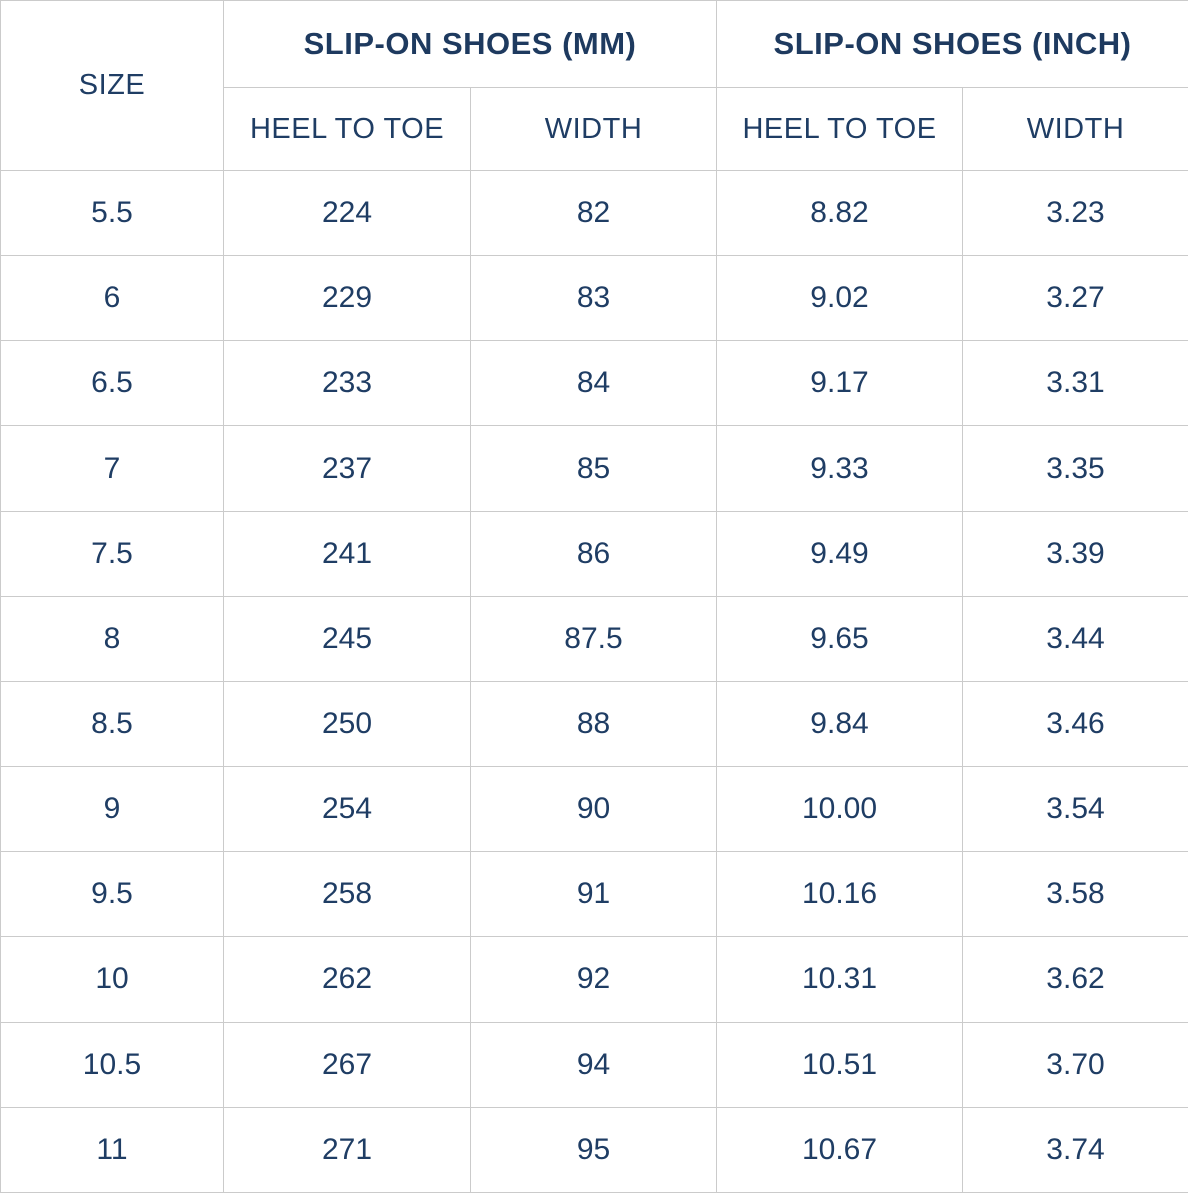 The image size is (1188, 1193). I want to click on mm-heel-to-toe-cell: 229, so click(347, 298).